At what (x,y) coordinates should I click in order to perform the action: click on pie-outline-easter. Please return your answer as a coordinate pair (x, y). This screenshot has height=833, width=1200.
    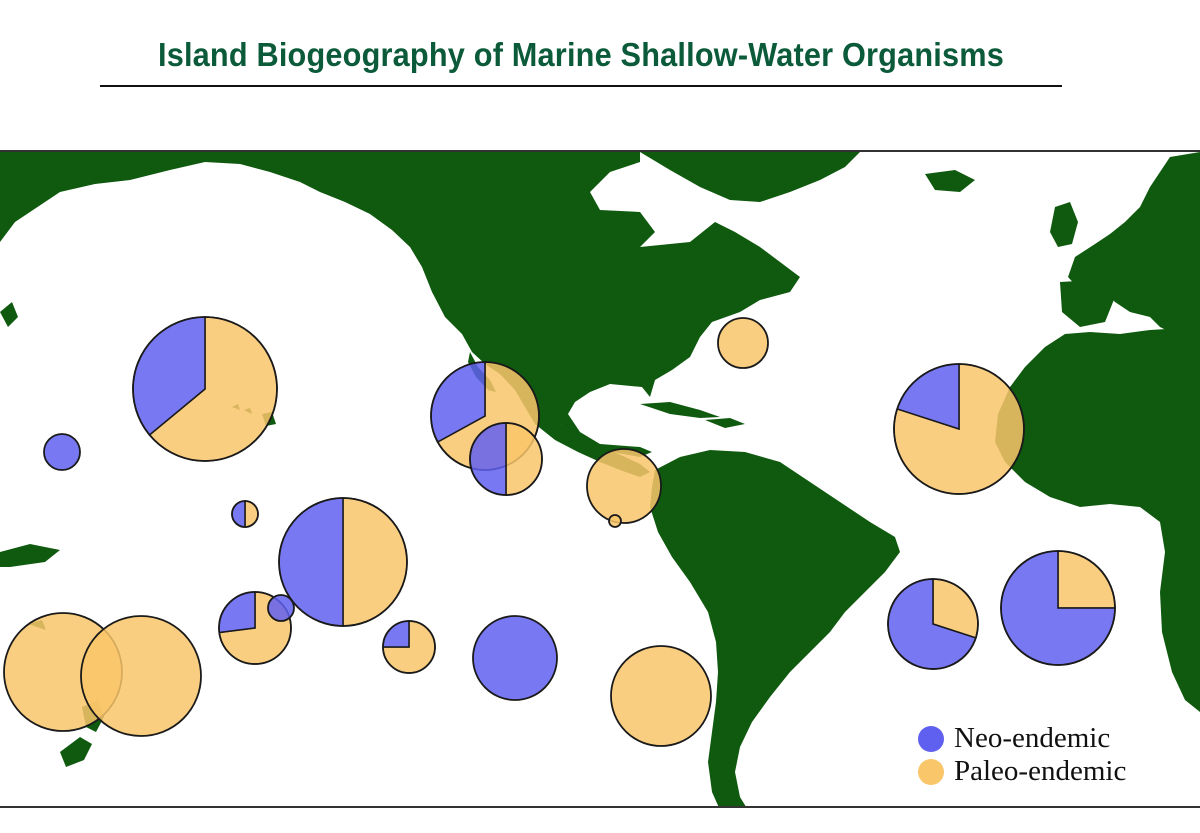
    Looking at the image, I should click on (515, 658).